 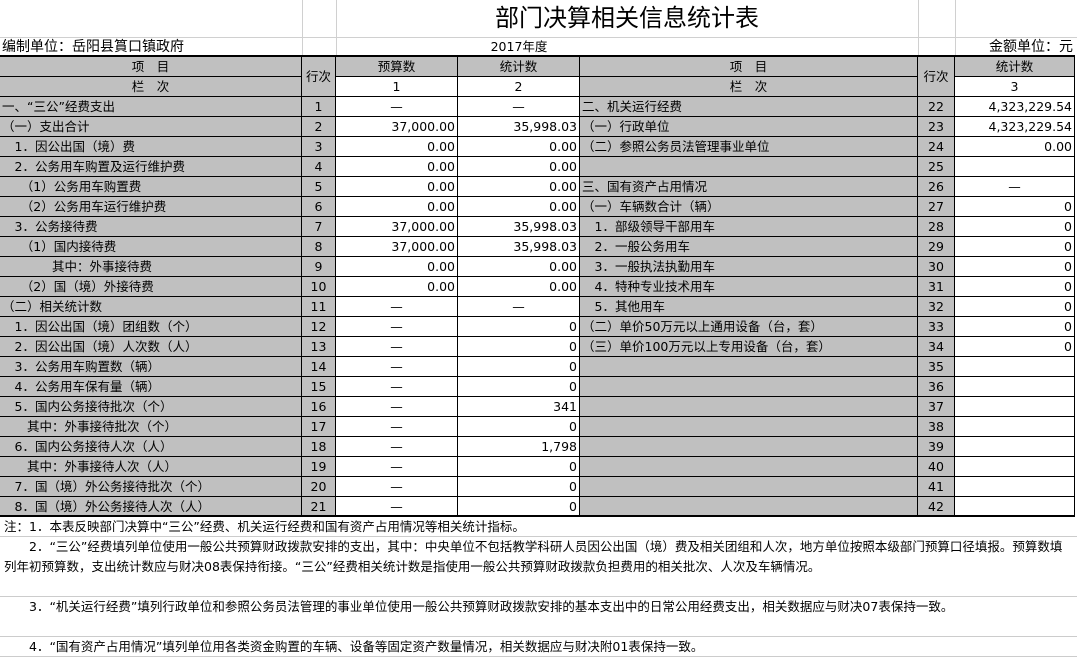 I want to click on row-label: 其中：外事接待费, so click(x=151, y=267).